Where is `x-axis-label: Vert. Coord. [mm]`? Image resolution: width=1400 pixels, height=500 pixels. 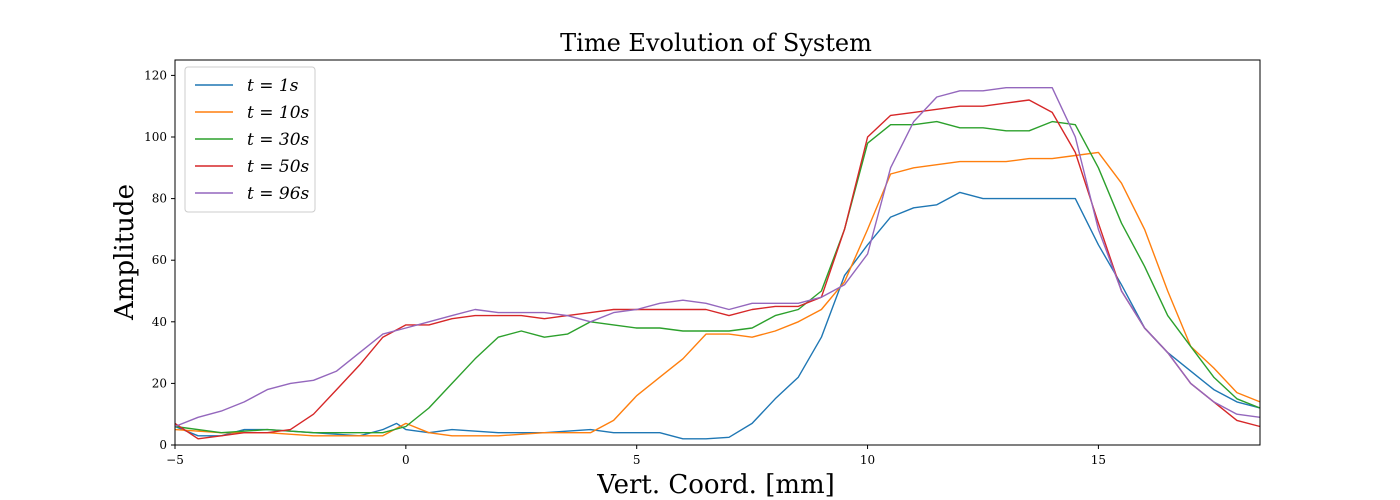 x-axis-label: Vert. Coord. [mm] is located at coordinates (715, 485).